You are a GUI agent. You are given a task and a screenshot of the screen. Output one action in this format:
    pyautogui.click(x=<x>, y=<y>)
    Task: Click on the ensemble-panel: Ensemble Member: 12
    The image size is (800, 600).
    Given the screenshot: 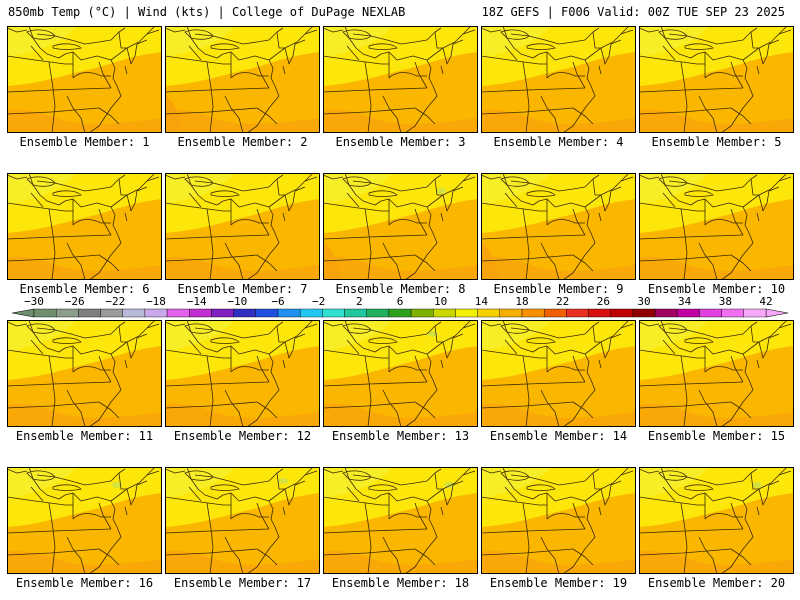 What is the action you would take?
    pyautogui.click(x=242, y=384)
    